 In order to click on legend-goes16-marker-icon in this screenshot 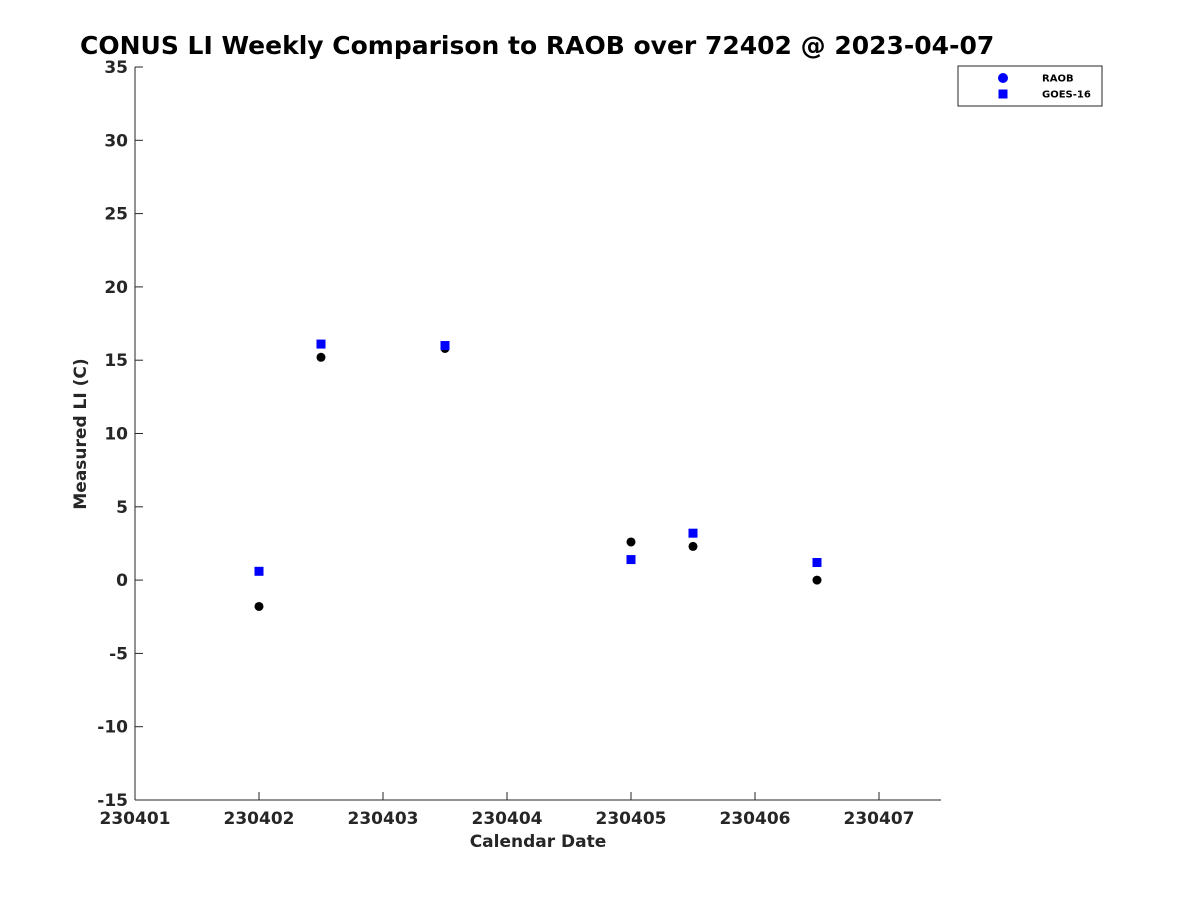, I will do `click(1003, 94)`.